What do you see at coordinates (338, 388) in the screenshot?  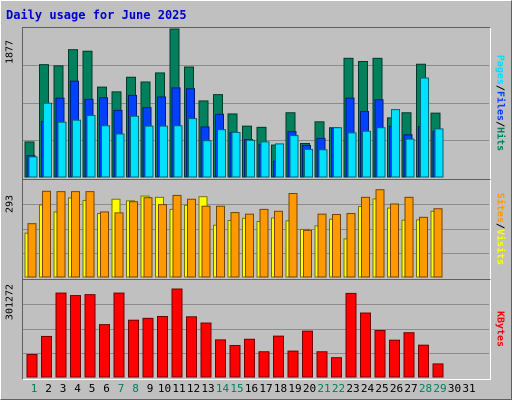 I see `day-label: 22` at bounding box center [338, 388].